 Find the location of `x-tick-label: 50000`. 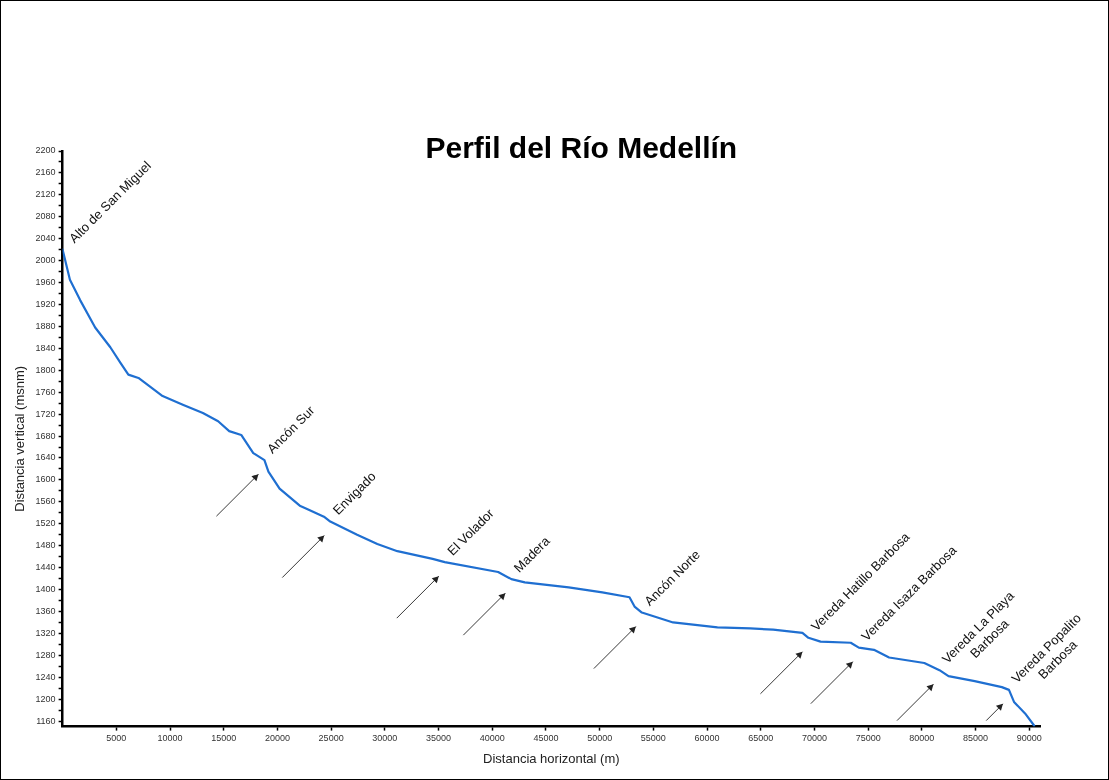

x-tick-label: 50000 is located at coordinates (600, 738).